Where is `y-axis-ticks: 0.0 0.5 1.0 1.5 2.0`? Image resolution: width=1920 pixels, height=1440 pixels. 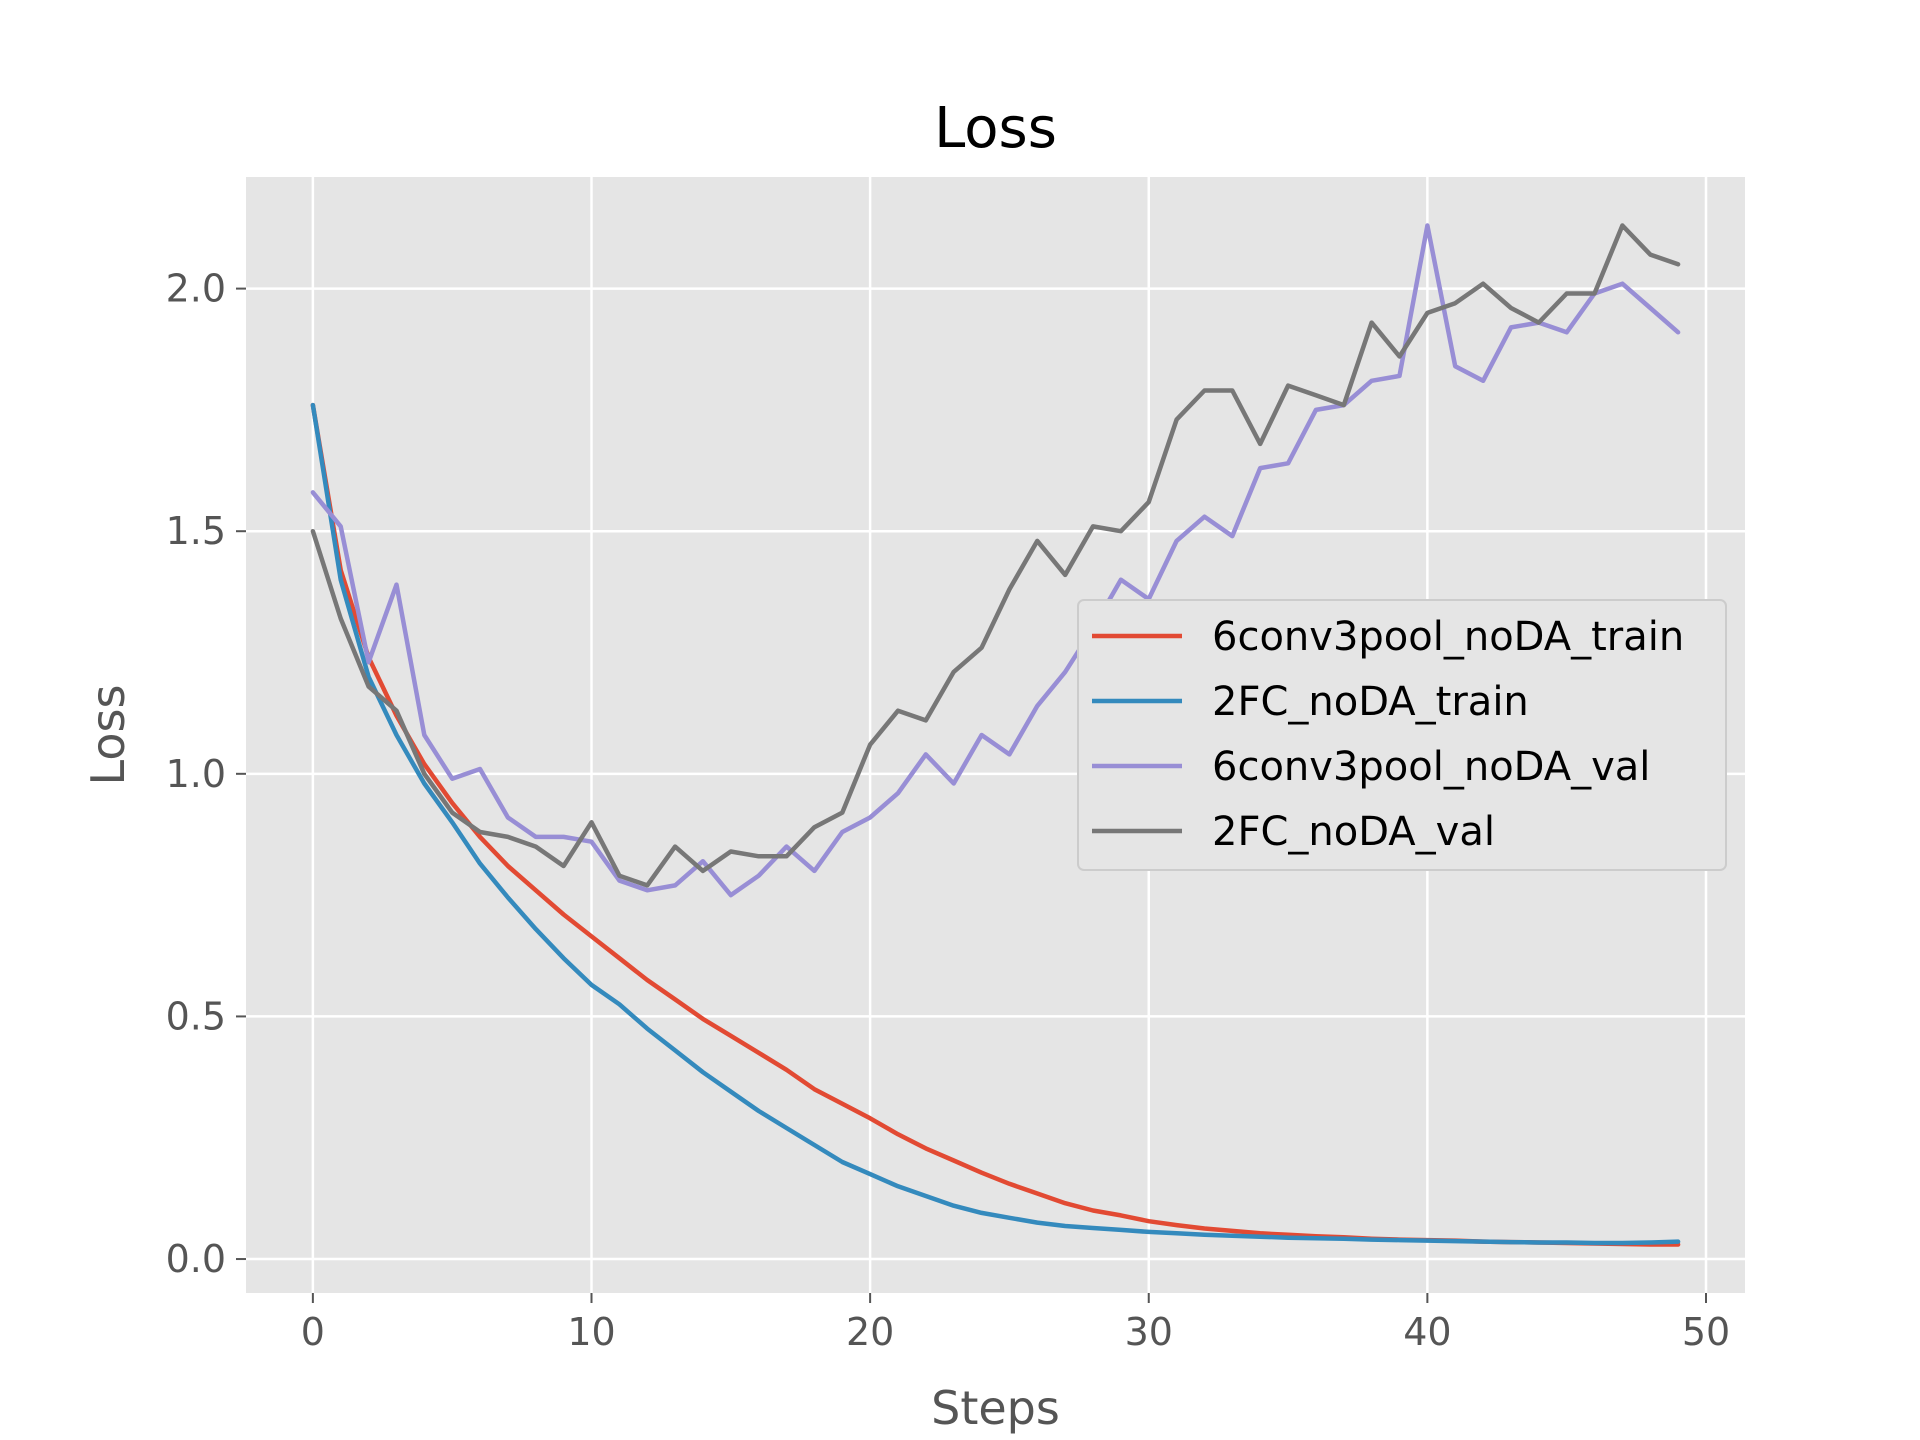 y-axis-ticks: 0.0 0.5 1.0 1.5 2.0 is located at coordinates (206, 774).